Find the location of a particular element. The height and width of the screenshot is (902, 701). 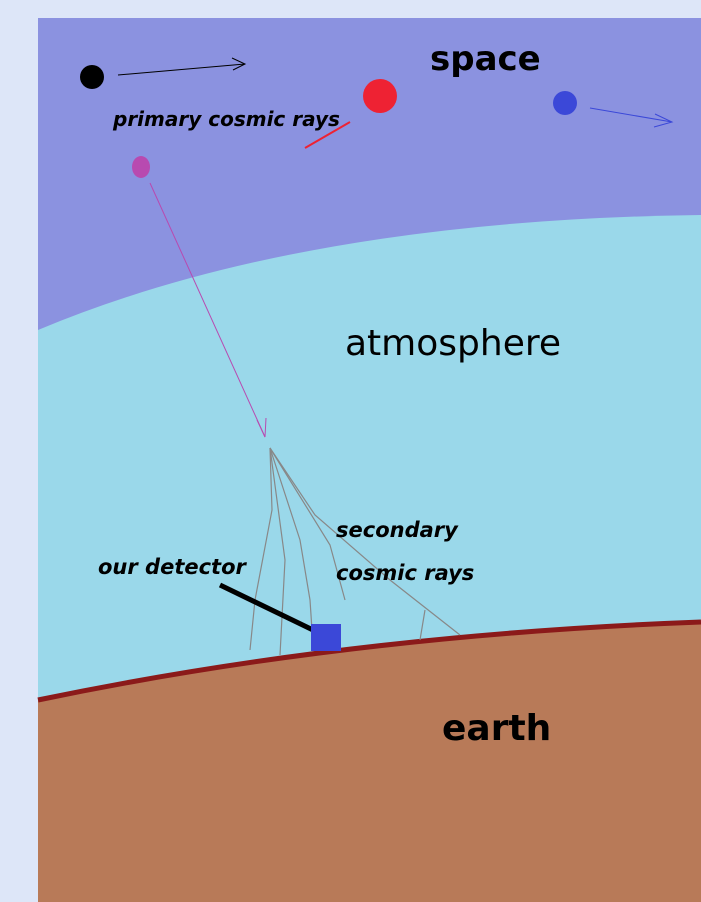

ground-line is located at coordinates (369, 661).